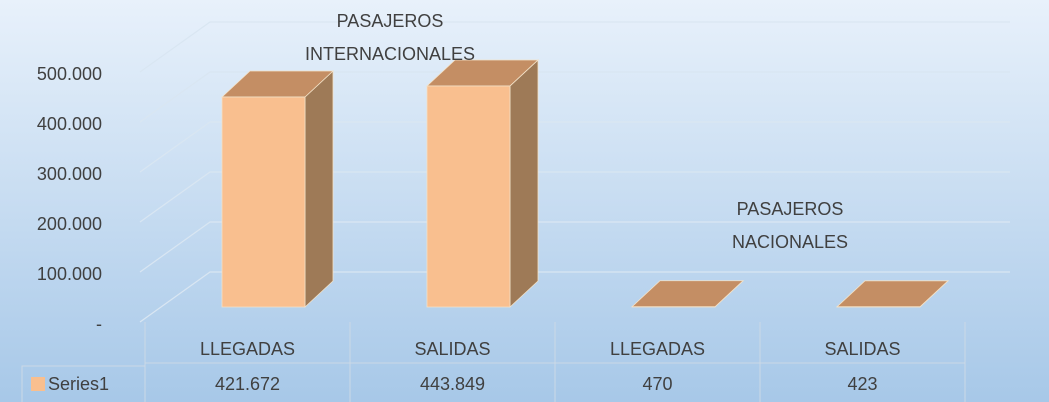 The height and width of the screenshot is (402, 1049). What do you see at coordinates (390, 54) in the screenshot?
I see `annotation: INTERNACIONALES` at bounding box center [390, 54].